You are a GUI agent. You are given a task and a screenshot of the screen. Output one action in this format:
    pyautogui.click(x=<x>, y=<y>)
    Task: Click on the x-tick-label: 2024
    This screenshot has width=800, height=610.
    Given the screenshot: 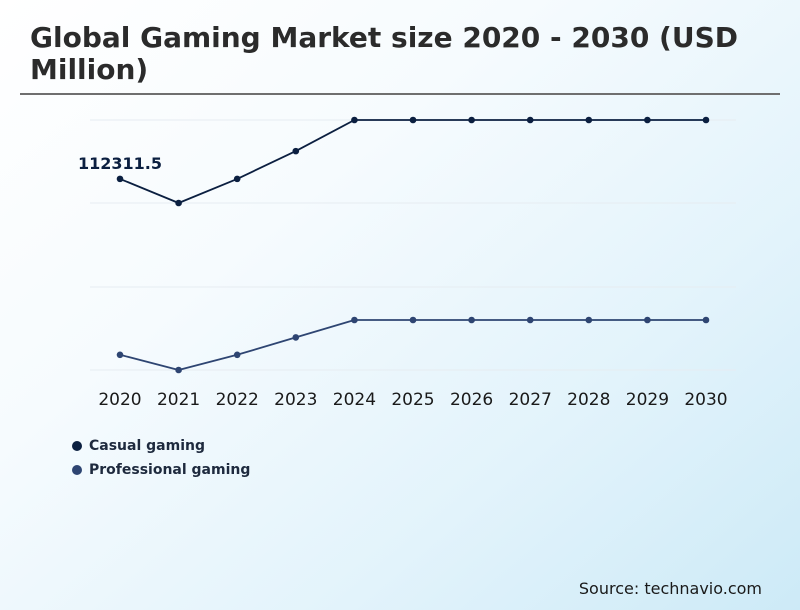 What is the action you would take?
    pyautogui.click(x=354, y=400)
    